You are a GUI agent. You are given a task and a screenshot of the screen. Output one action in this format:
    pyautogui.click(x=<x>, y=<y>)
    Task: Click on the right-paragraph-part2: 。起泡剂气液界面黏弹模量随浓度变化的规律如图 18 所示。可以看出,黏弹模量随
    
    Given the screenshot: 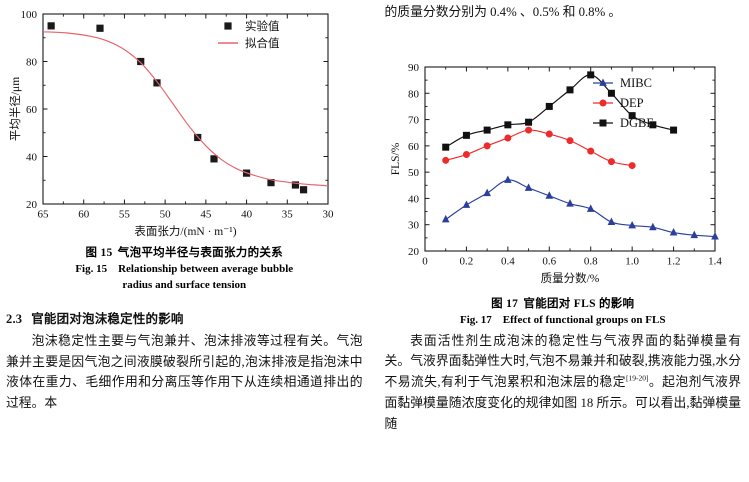 What is the action you would take?
    pyautogui.click(x=563, y=403)
    